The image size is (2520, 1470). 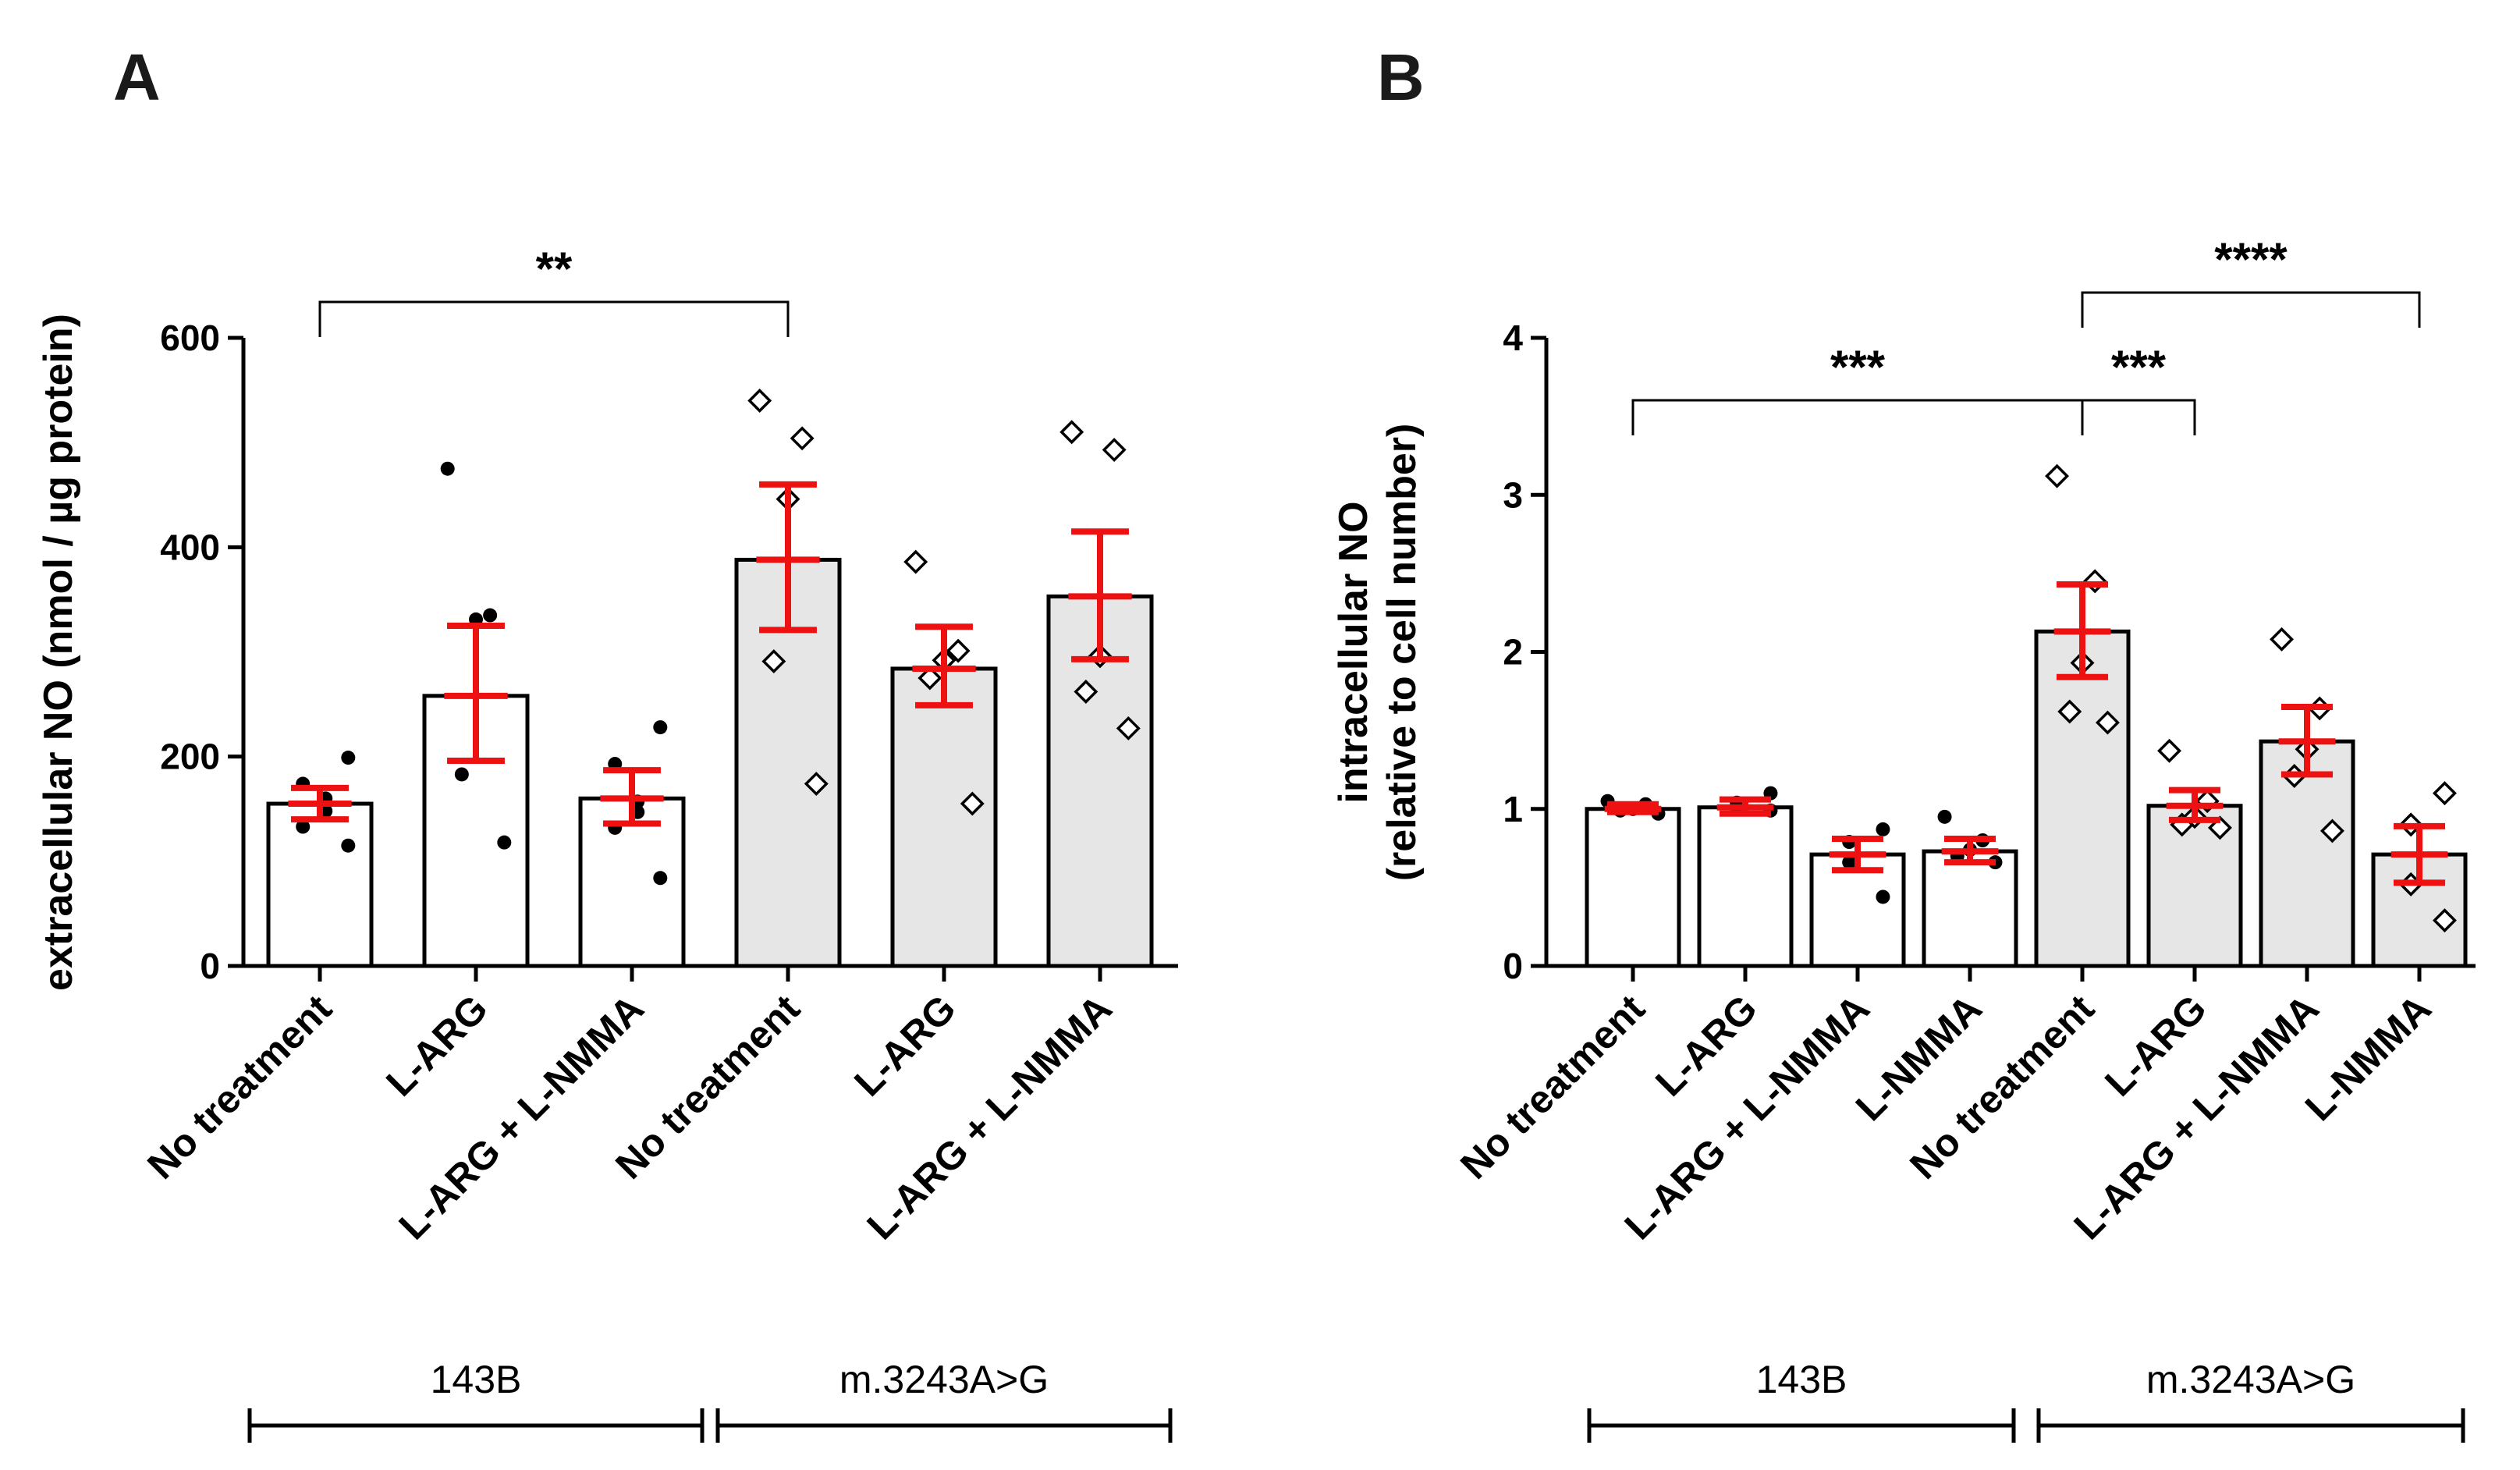 I want to click on y-tick-label: 200, so click(x=190, y=757).